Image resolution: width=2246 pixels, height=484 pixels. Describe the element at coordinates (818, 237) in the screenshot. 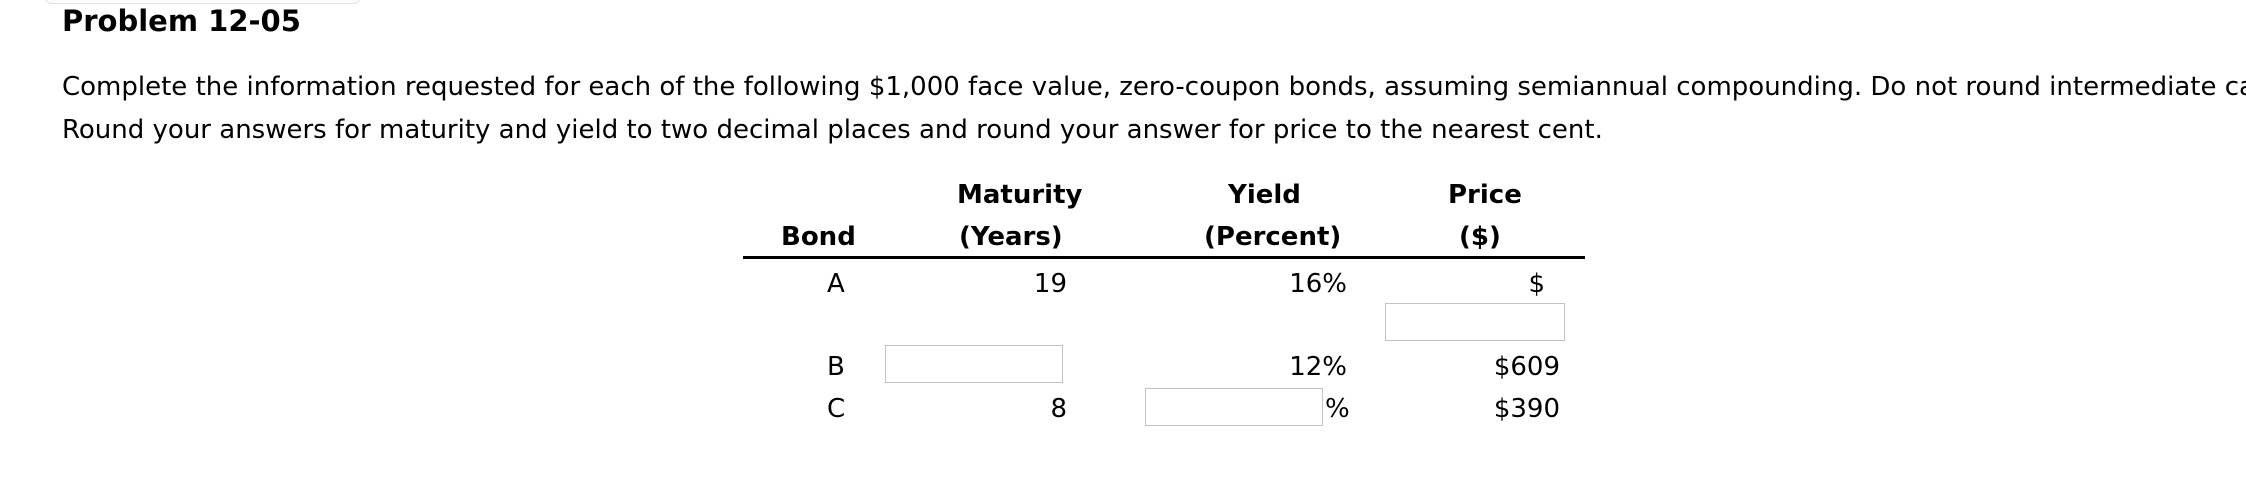

I see `col-header-bond: Bond` at that location.